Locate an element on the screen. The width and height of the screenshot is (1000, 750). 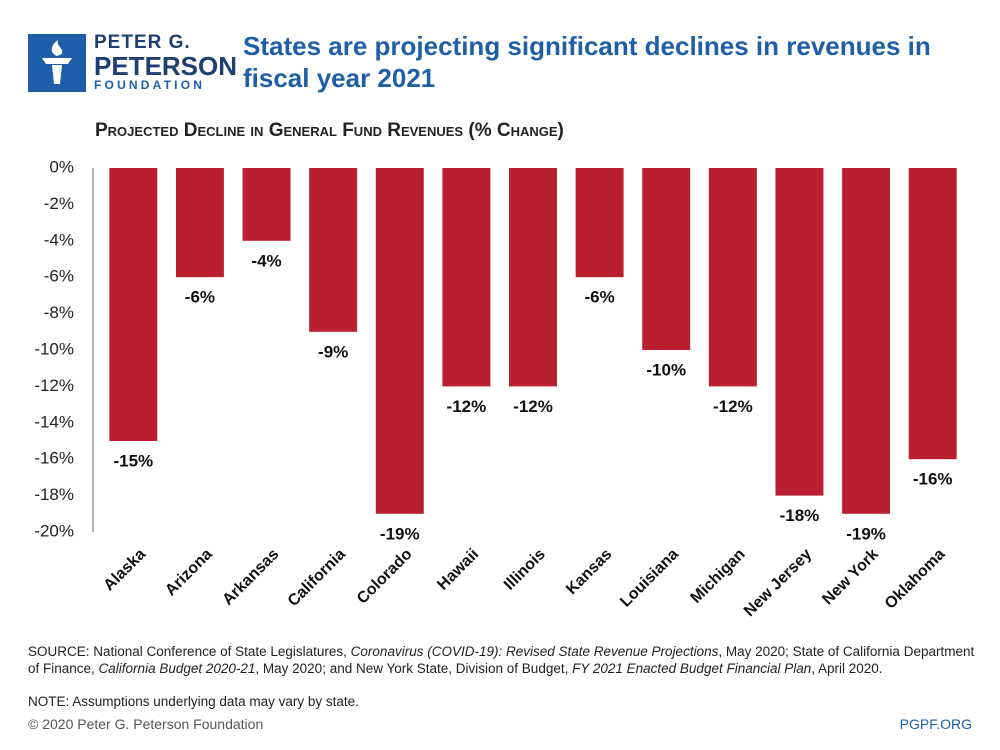
x-tick-label: Oklahoma is located at coordinates (915, 579).